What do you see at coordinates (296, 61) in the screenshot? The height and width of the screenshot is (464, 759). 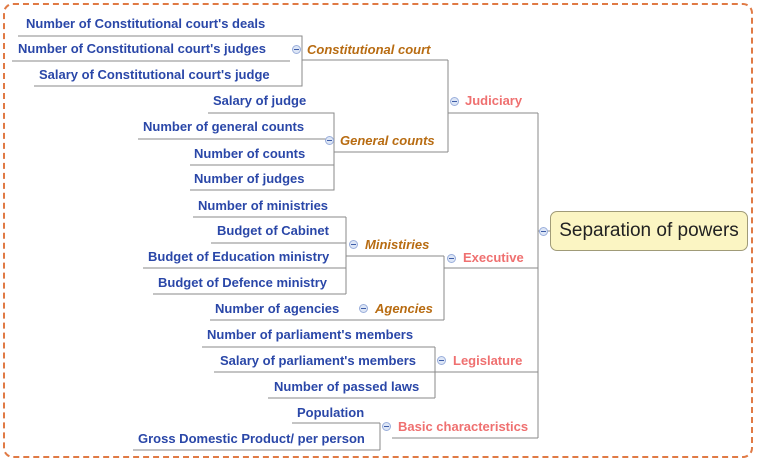 I see `constitutional-court-bracket` at bounding box center [296, 61].